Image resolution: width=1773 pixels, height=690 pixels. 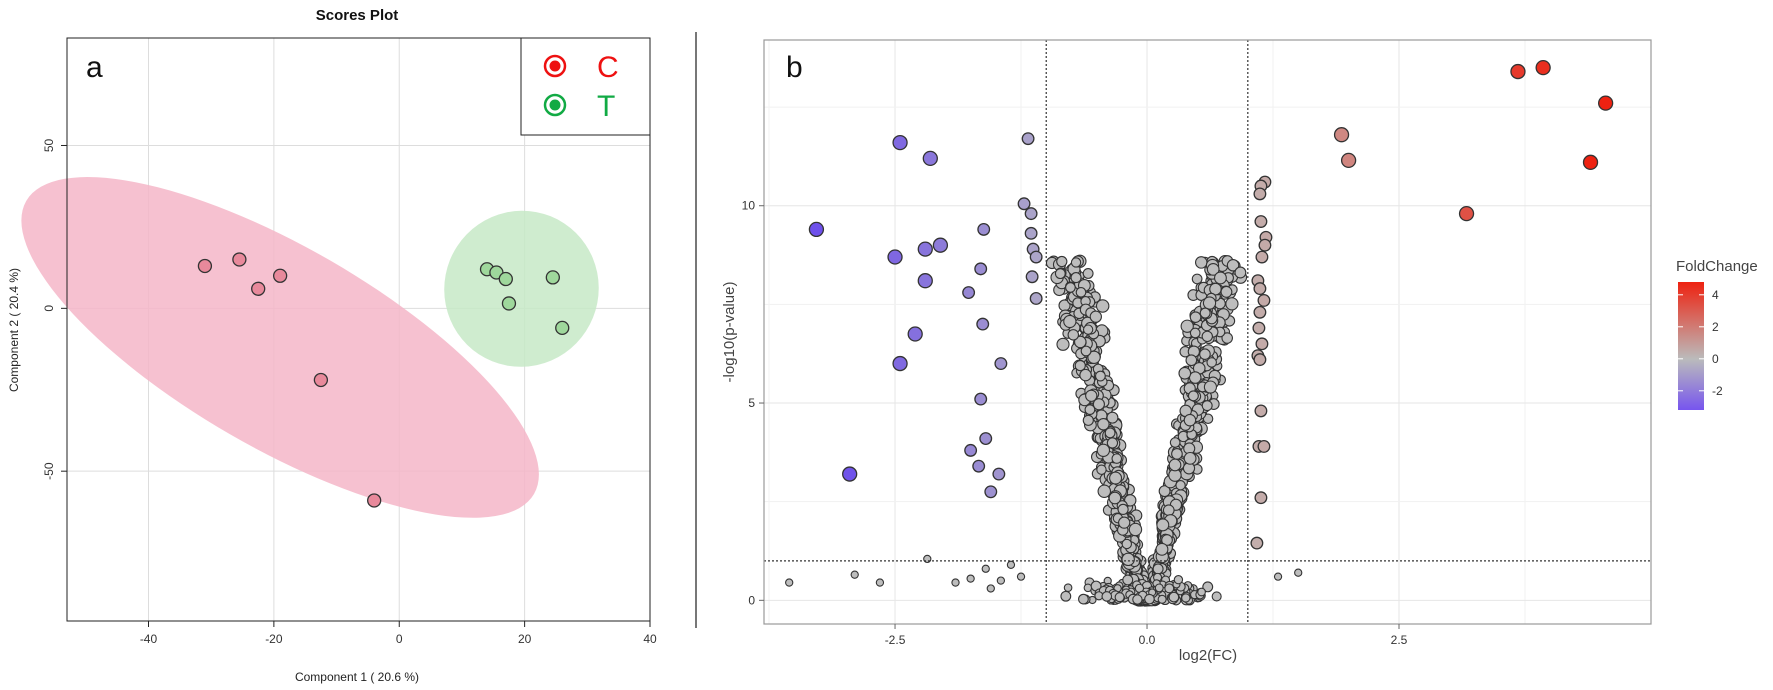 I want to click on legend-a: C T, so click(x=585, y=86).